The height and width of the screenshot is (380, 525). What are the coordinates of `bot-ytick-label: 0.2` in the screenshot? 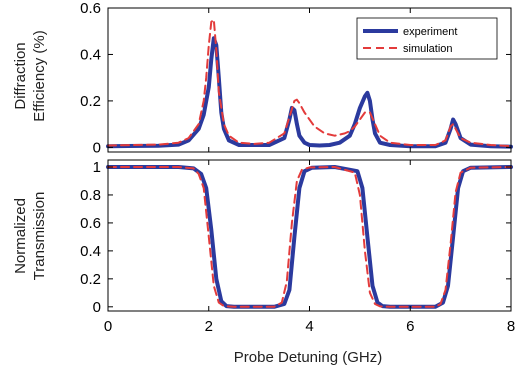 It's located at (90, 279).